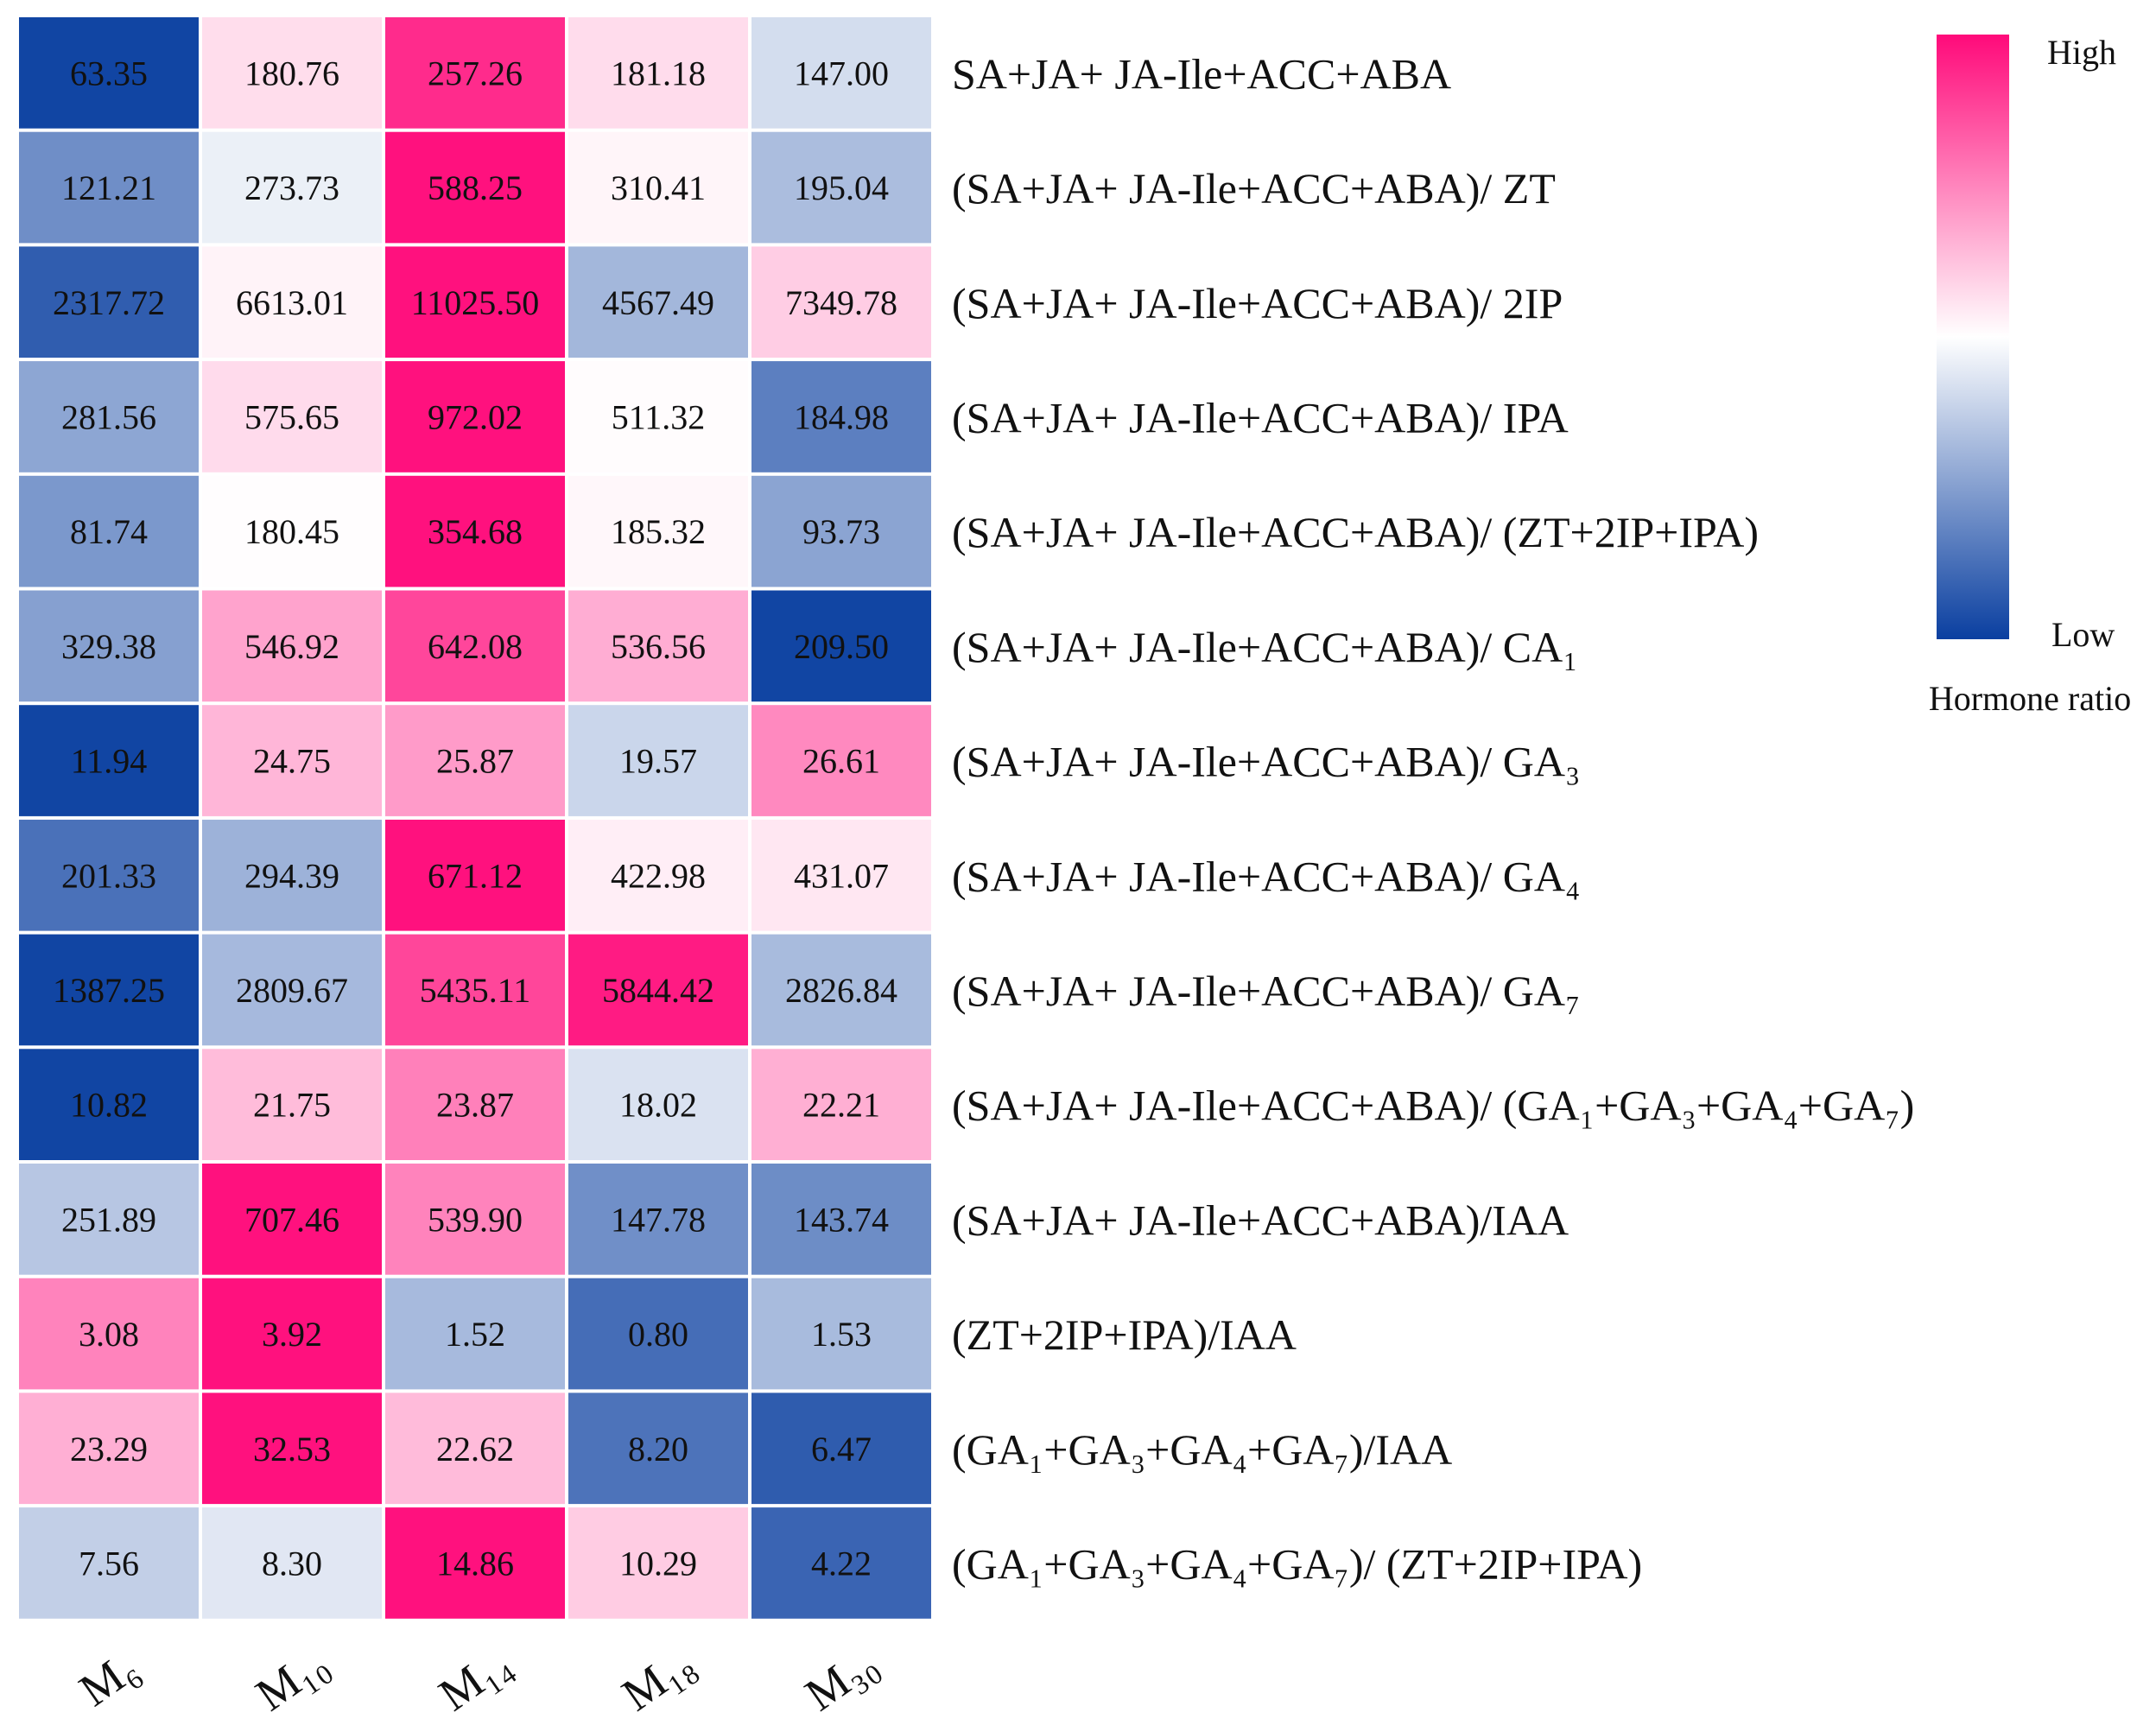  What do you see at coordinates (475, 187) in the screenshot?
I see `cell-value-label: 588.25` at bounding box center [475, 187].